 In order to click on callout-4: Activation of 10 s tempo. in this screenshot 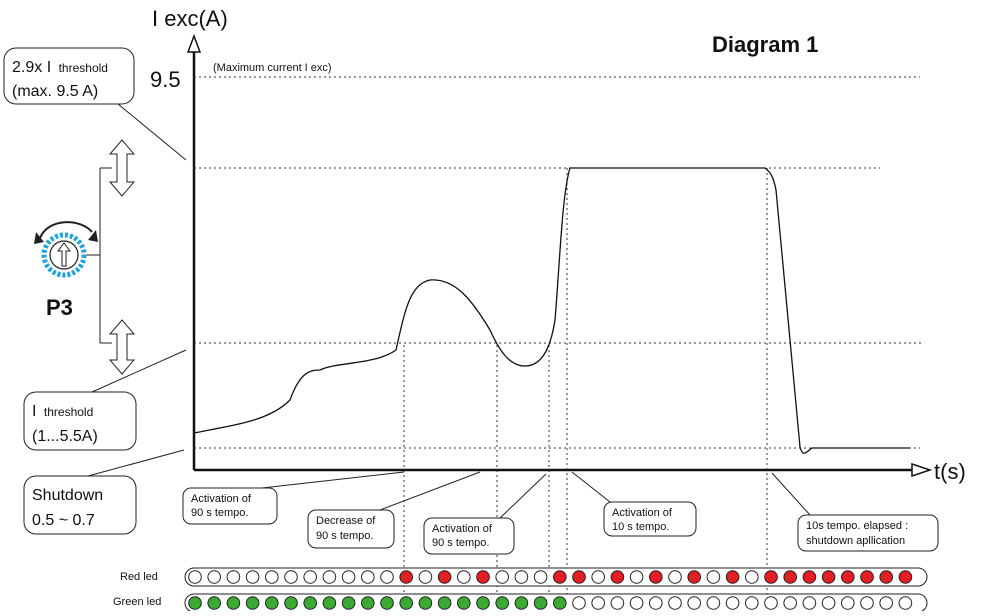, I will do `click(634, 504)`.